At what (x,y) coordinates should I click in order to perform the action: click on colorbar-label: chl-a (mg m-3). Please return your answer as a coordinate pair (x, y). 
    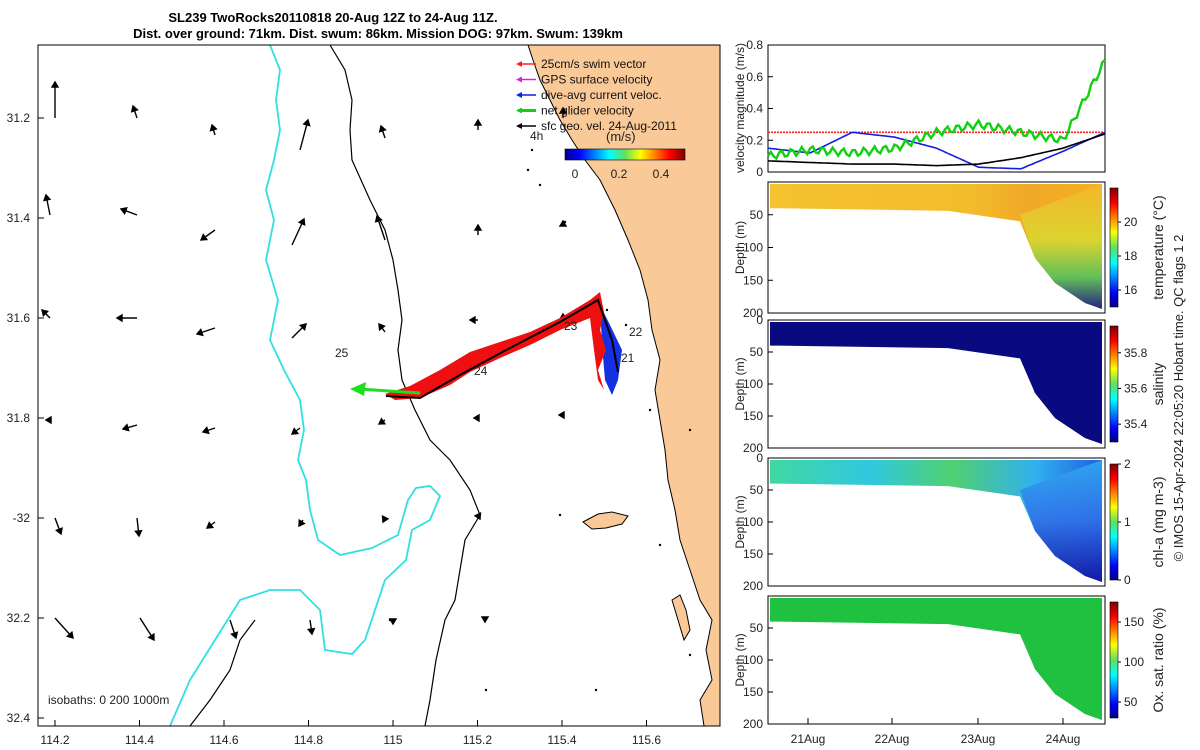
    Looking at the image, I should click on (1158, 521).